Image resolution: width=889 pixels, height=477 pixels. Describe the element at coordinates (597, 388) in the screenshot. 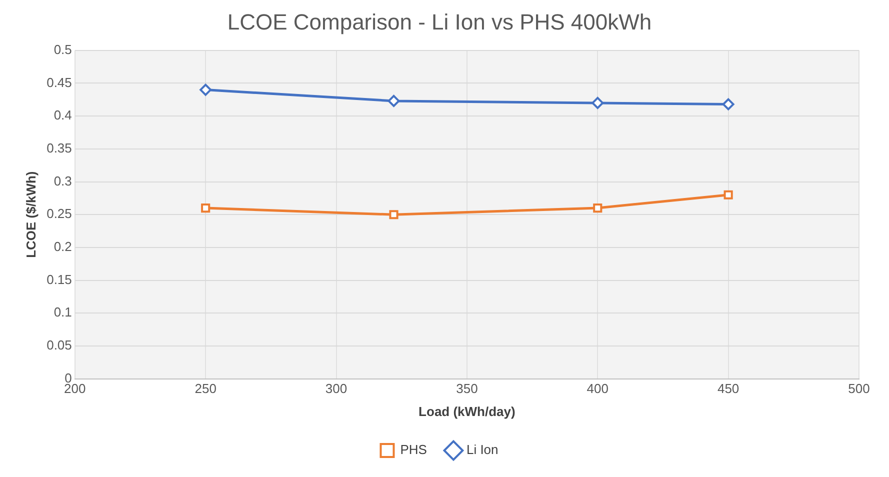

I see `x-tick-label: 400` at that location.